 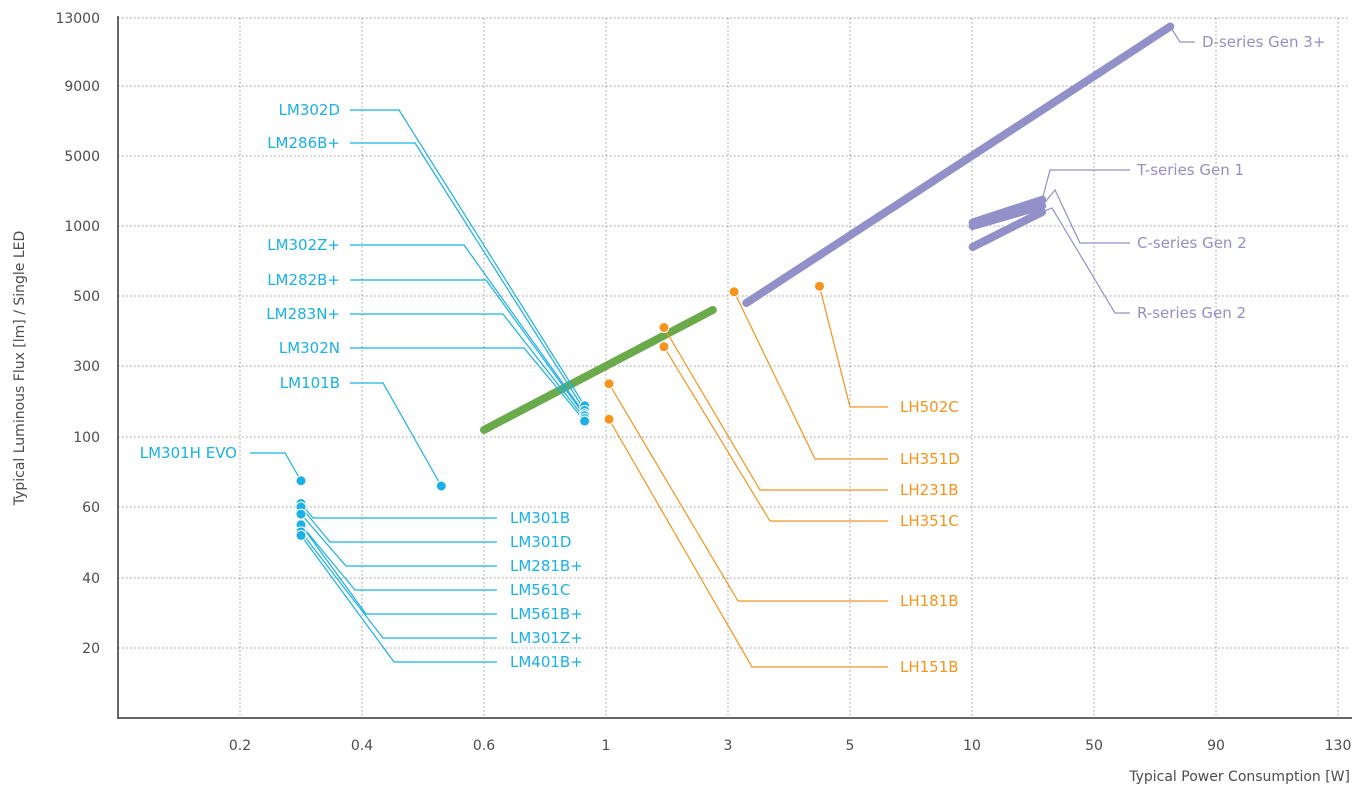 I want to click on x-tick-label: 0.4, so click(x=362, y=746).